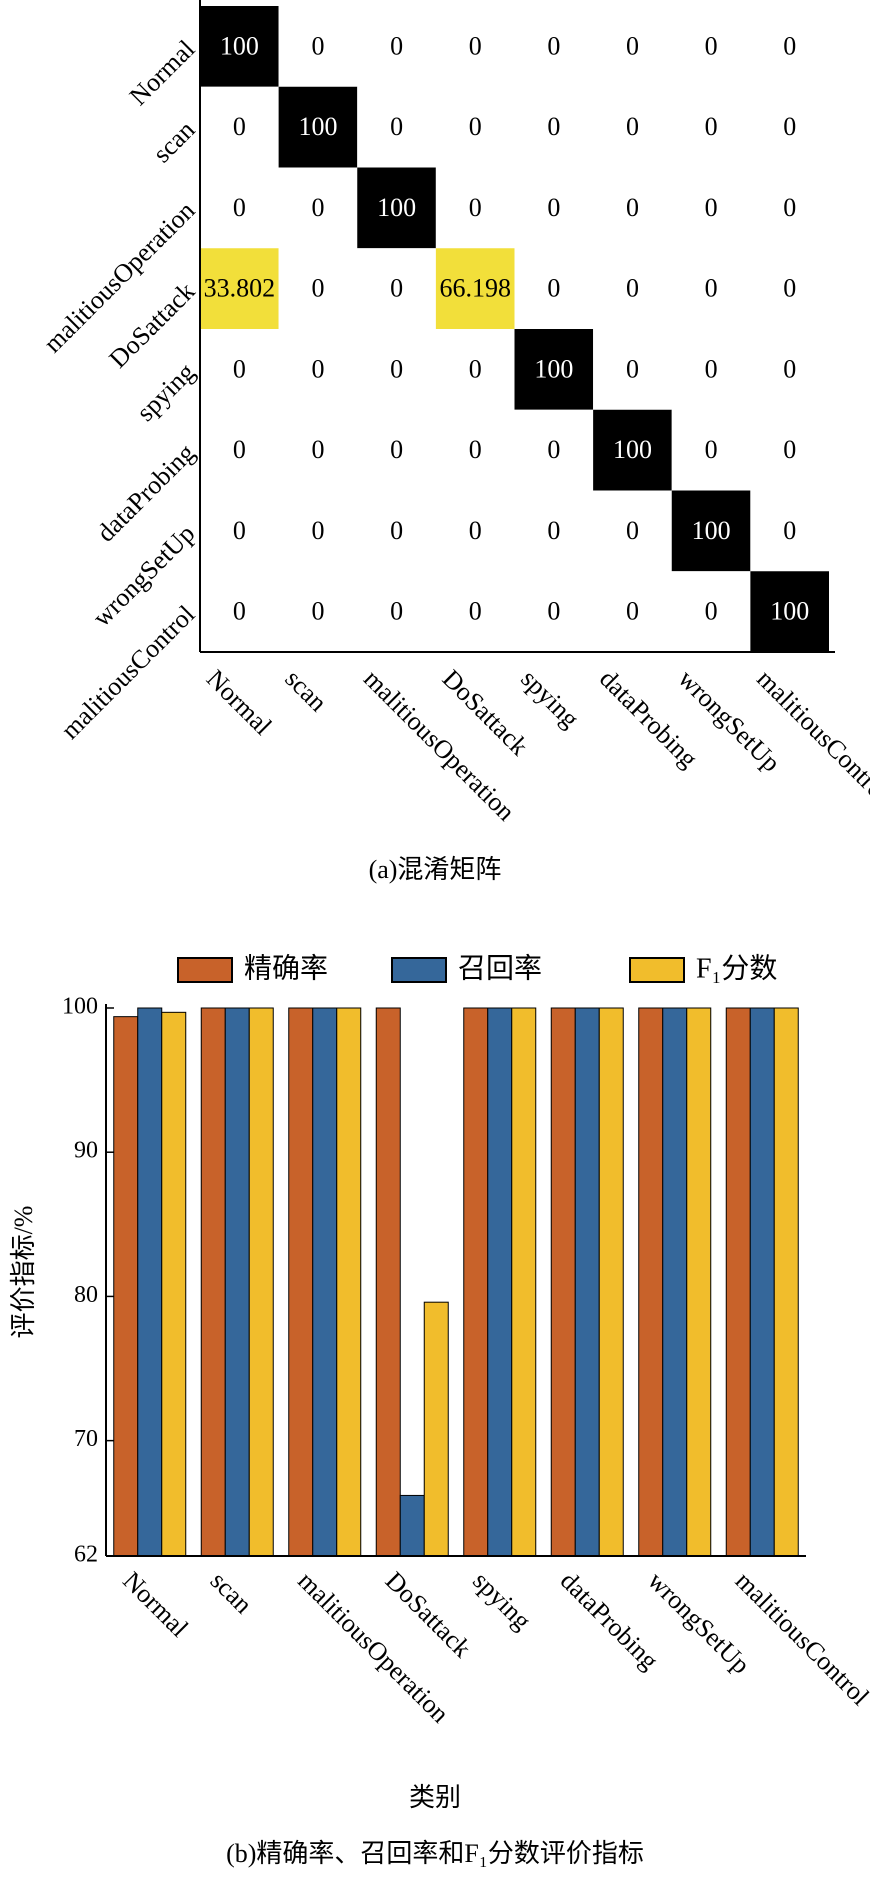 This screenshot has width=870, height=1882. I want to click on y-tick-label: 90, so click(86, 1151).